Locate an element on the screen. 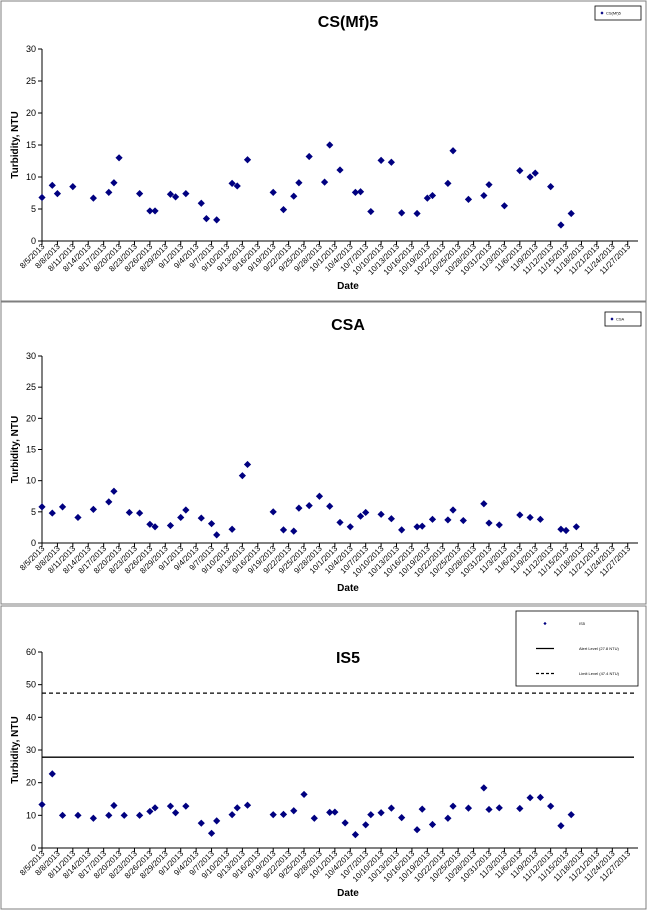  y-tick-label: 5 is located at coordinates (33, 209).